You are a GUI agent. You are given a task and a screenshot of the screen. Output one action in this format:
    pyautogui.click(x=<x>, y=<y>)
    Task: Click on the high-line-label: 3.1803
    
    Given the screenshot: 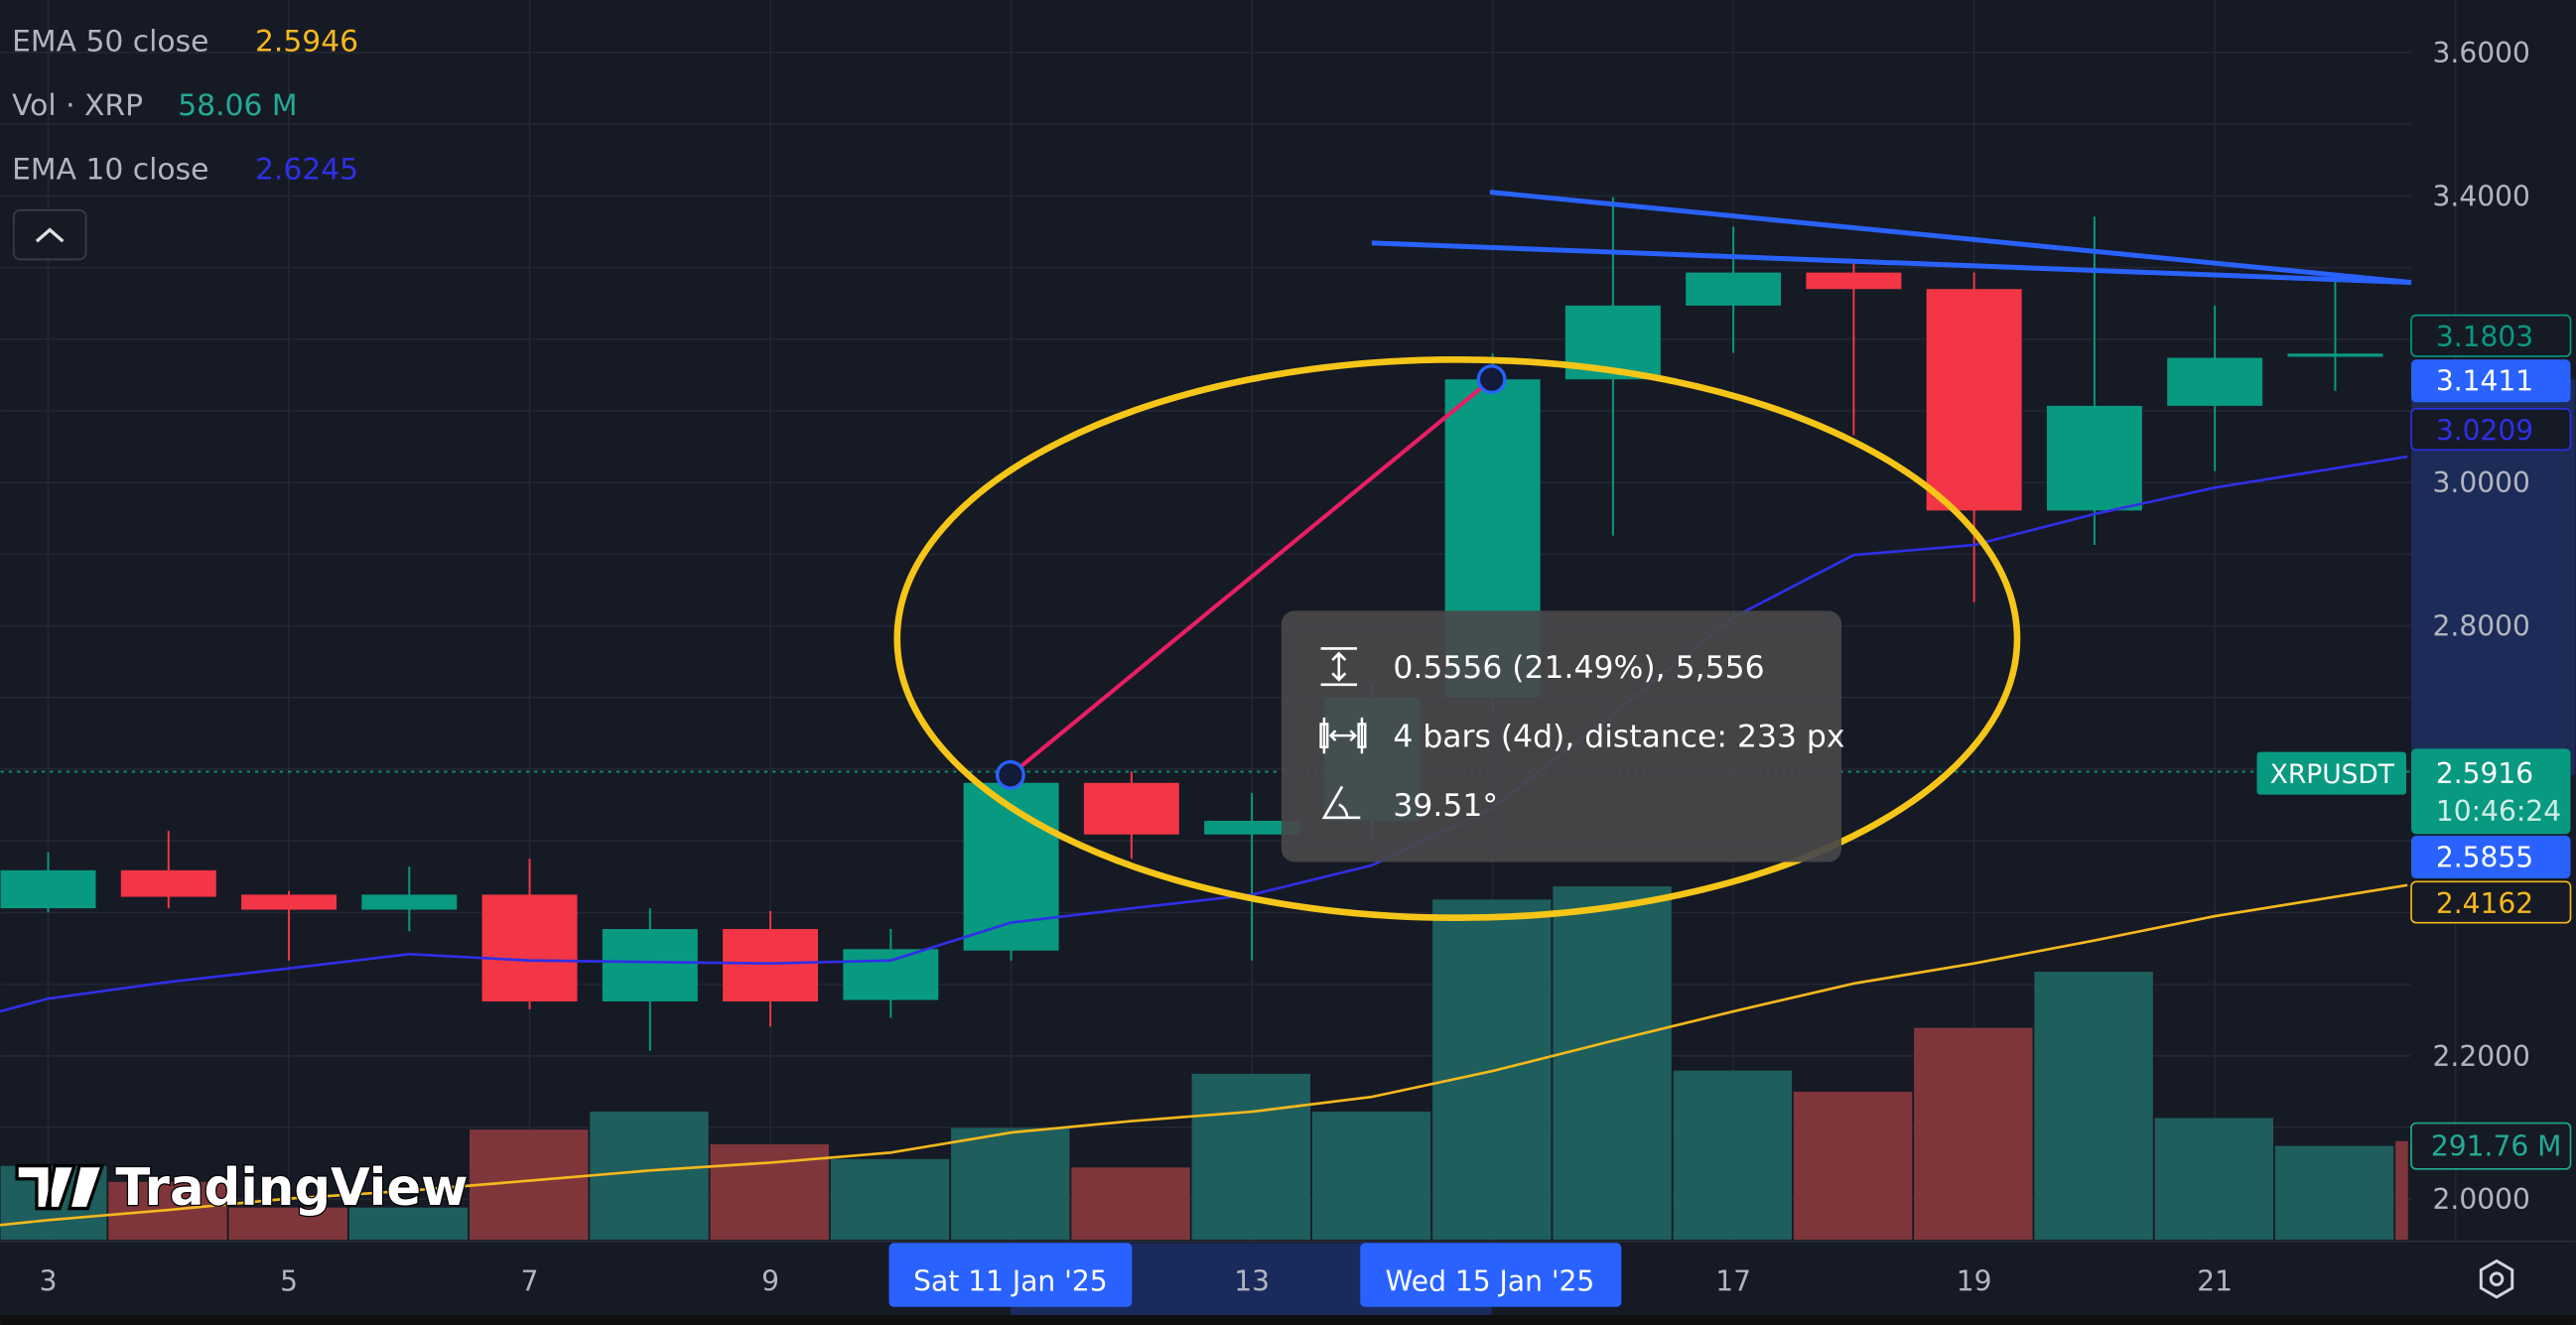 What is the action you would take?
    pyautogui.click(x=2484, y=337)
    